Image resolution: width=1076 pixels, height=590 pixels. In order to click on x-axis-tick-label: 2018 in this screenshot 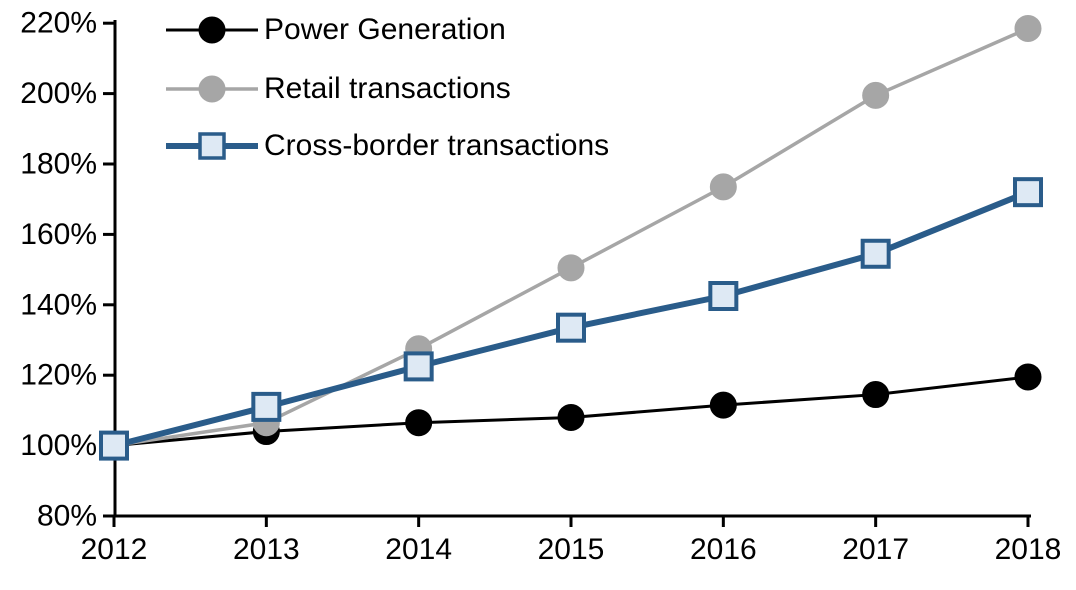, I will do `click(1028, 549)`.